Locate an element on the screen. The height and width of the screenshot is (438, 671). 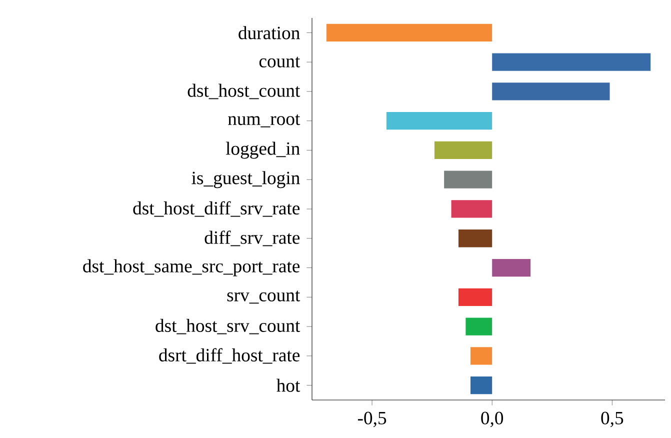
y-tick-label: count is located at coordinates (279, 62).